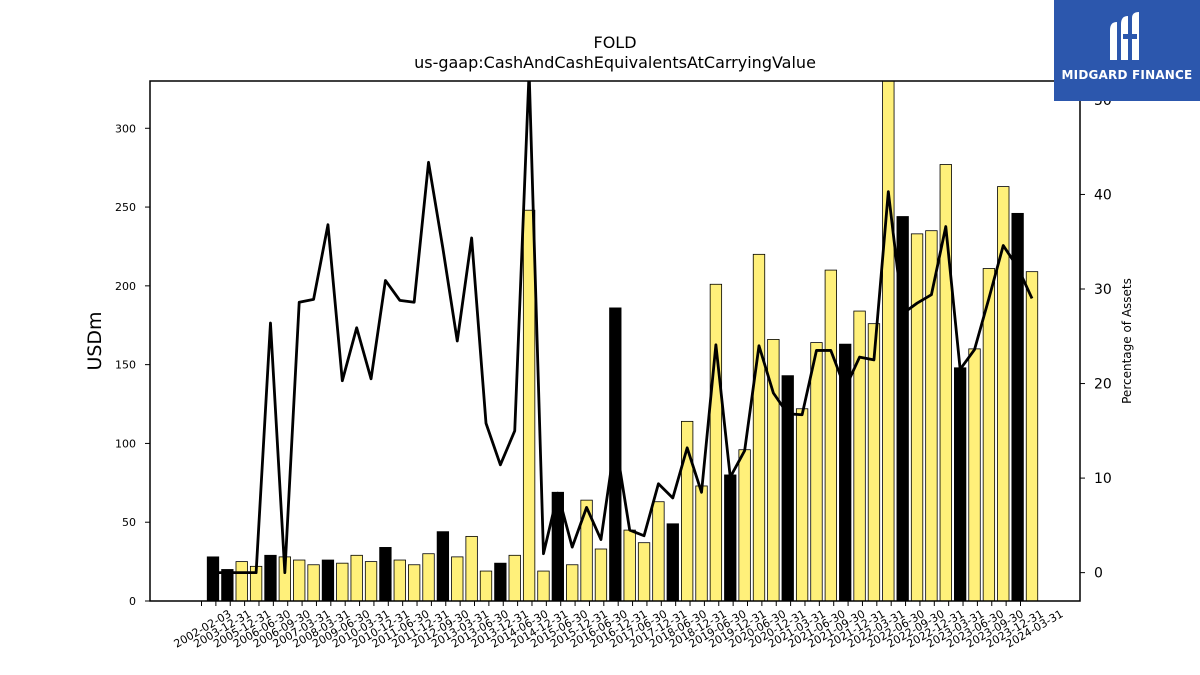 Image resolution: width=1200 pixels, height=675 pixels. What do you see at coordinates (132, 601) in the screenshot?
I see `y-tick-label: 0` at bounding box center [132, 601].